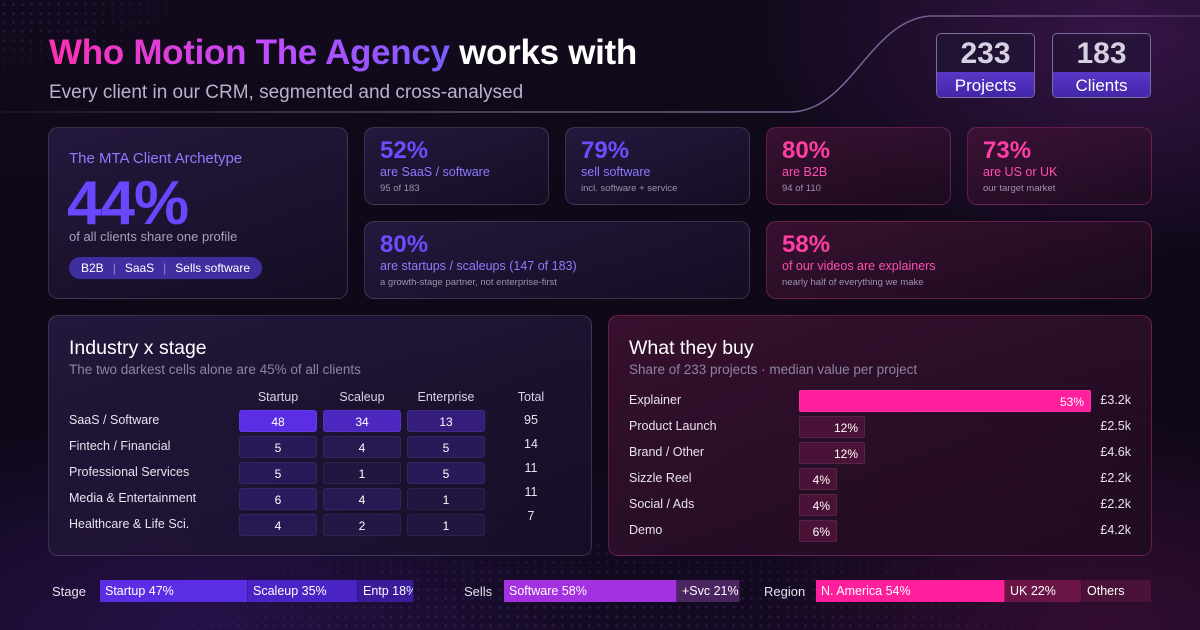 This screenshot has width=1200, height=630. Describe the element at coordinates (1007, 150) in the screenshot. I see `stat-percent: 73%` at that location.